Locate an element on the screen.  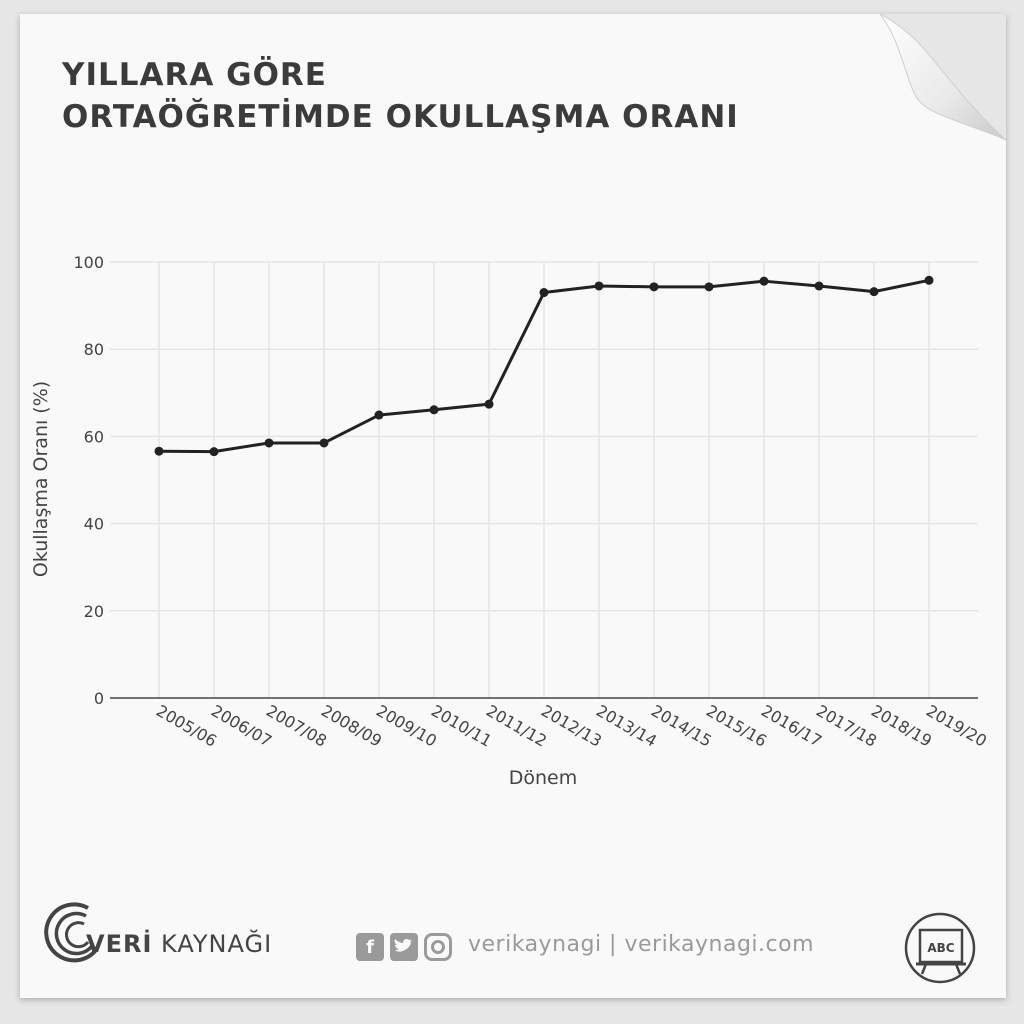
social-handles: verikaynagi | verikaynagi.com is located at coordinates (641, 944).